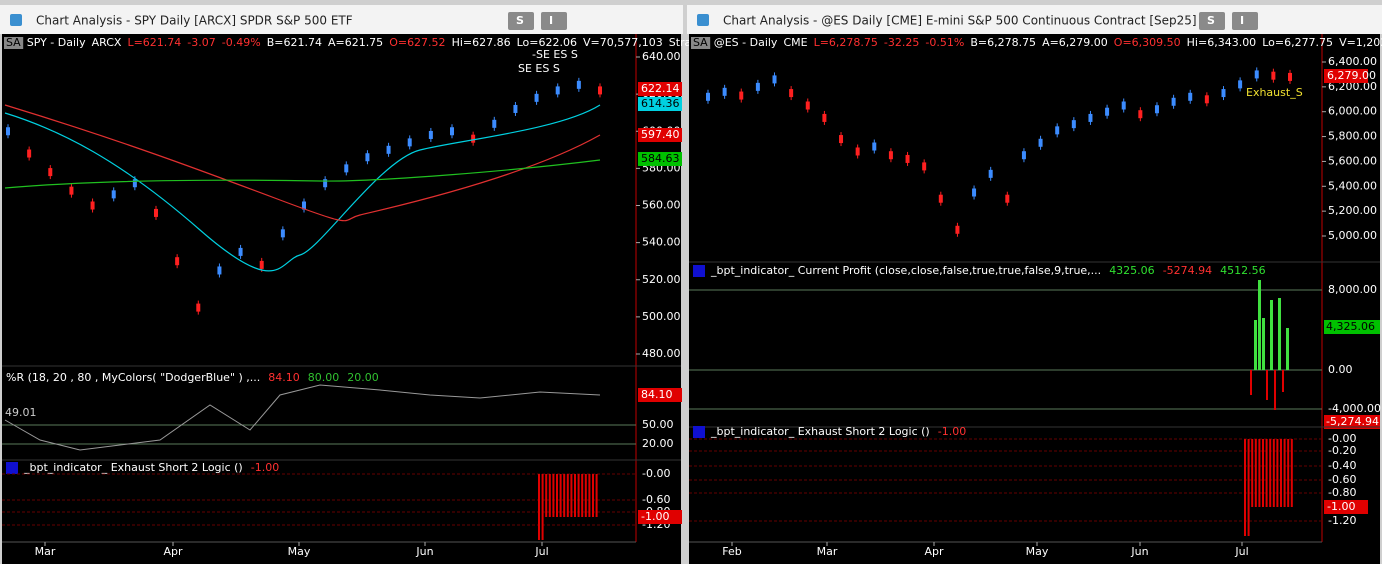 The width and height of the screenshot is (1382, 564). Describe the element at coordinates (661, 205) in the screenshot. I see `price-axis-label: 560.00` at that location.